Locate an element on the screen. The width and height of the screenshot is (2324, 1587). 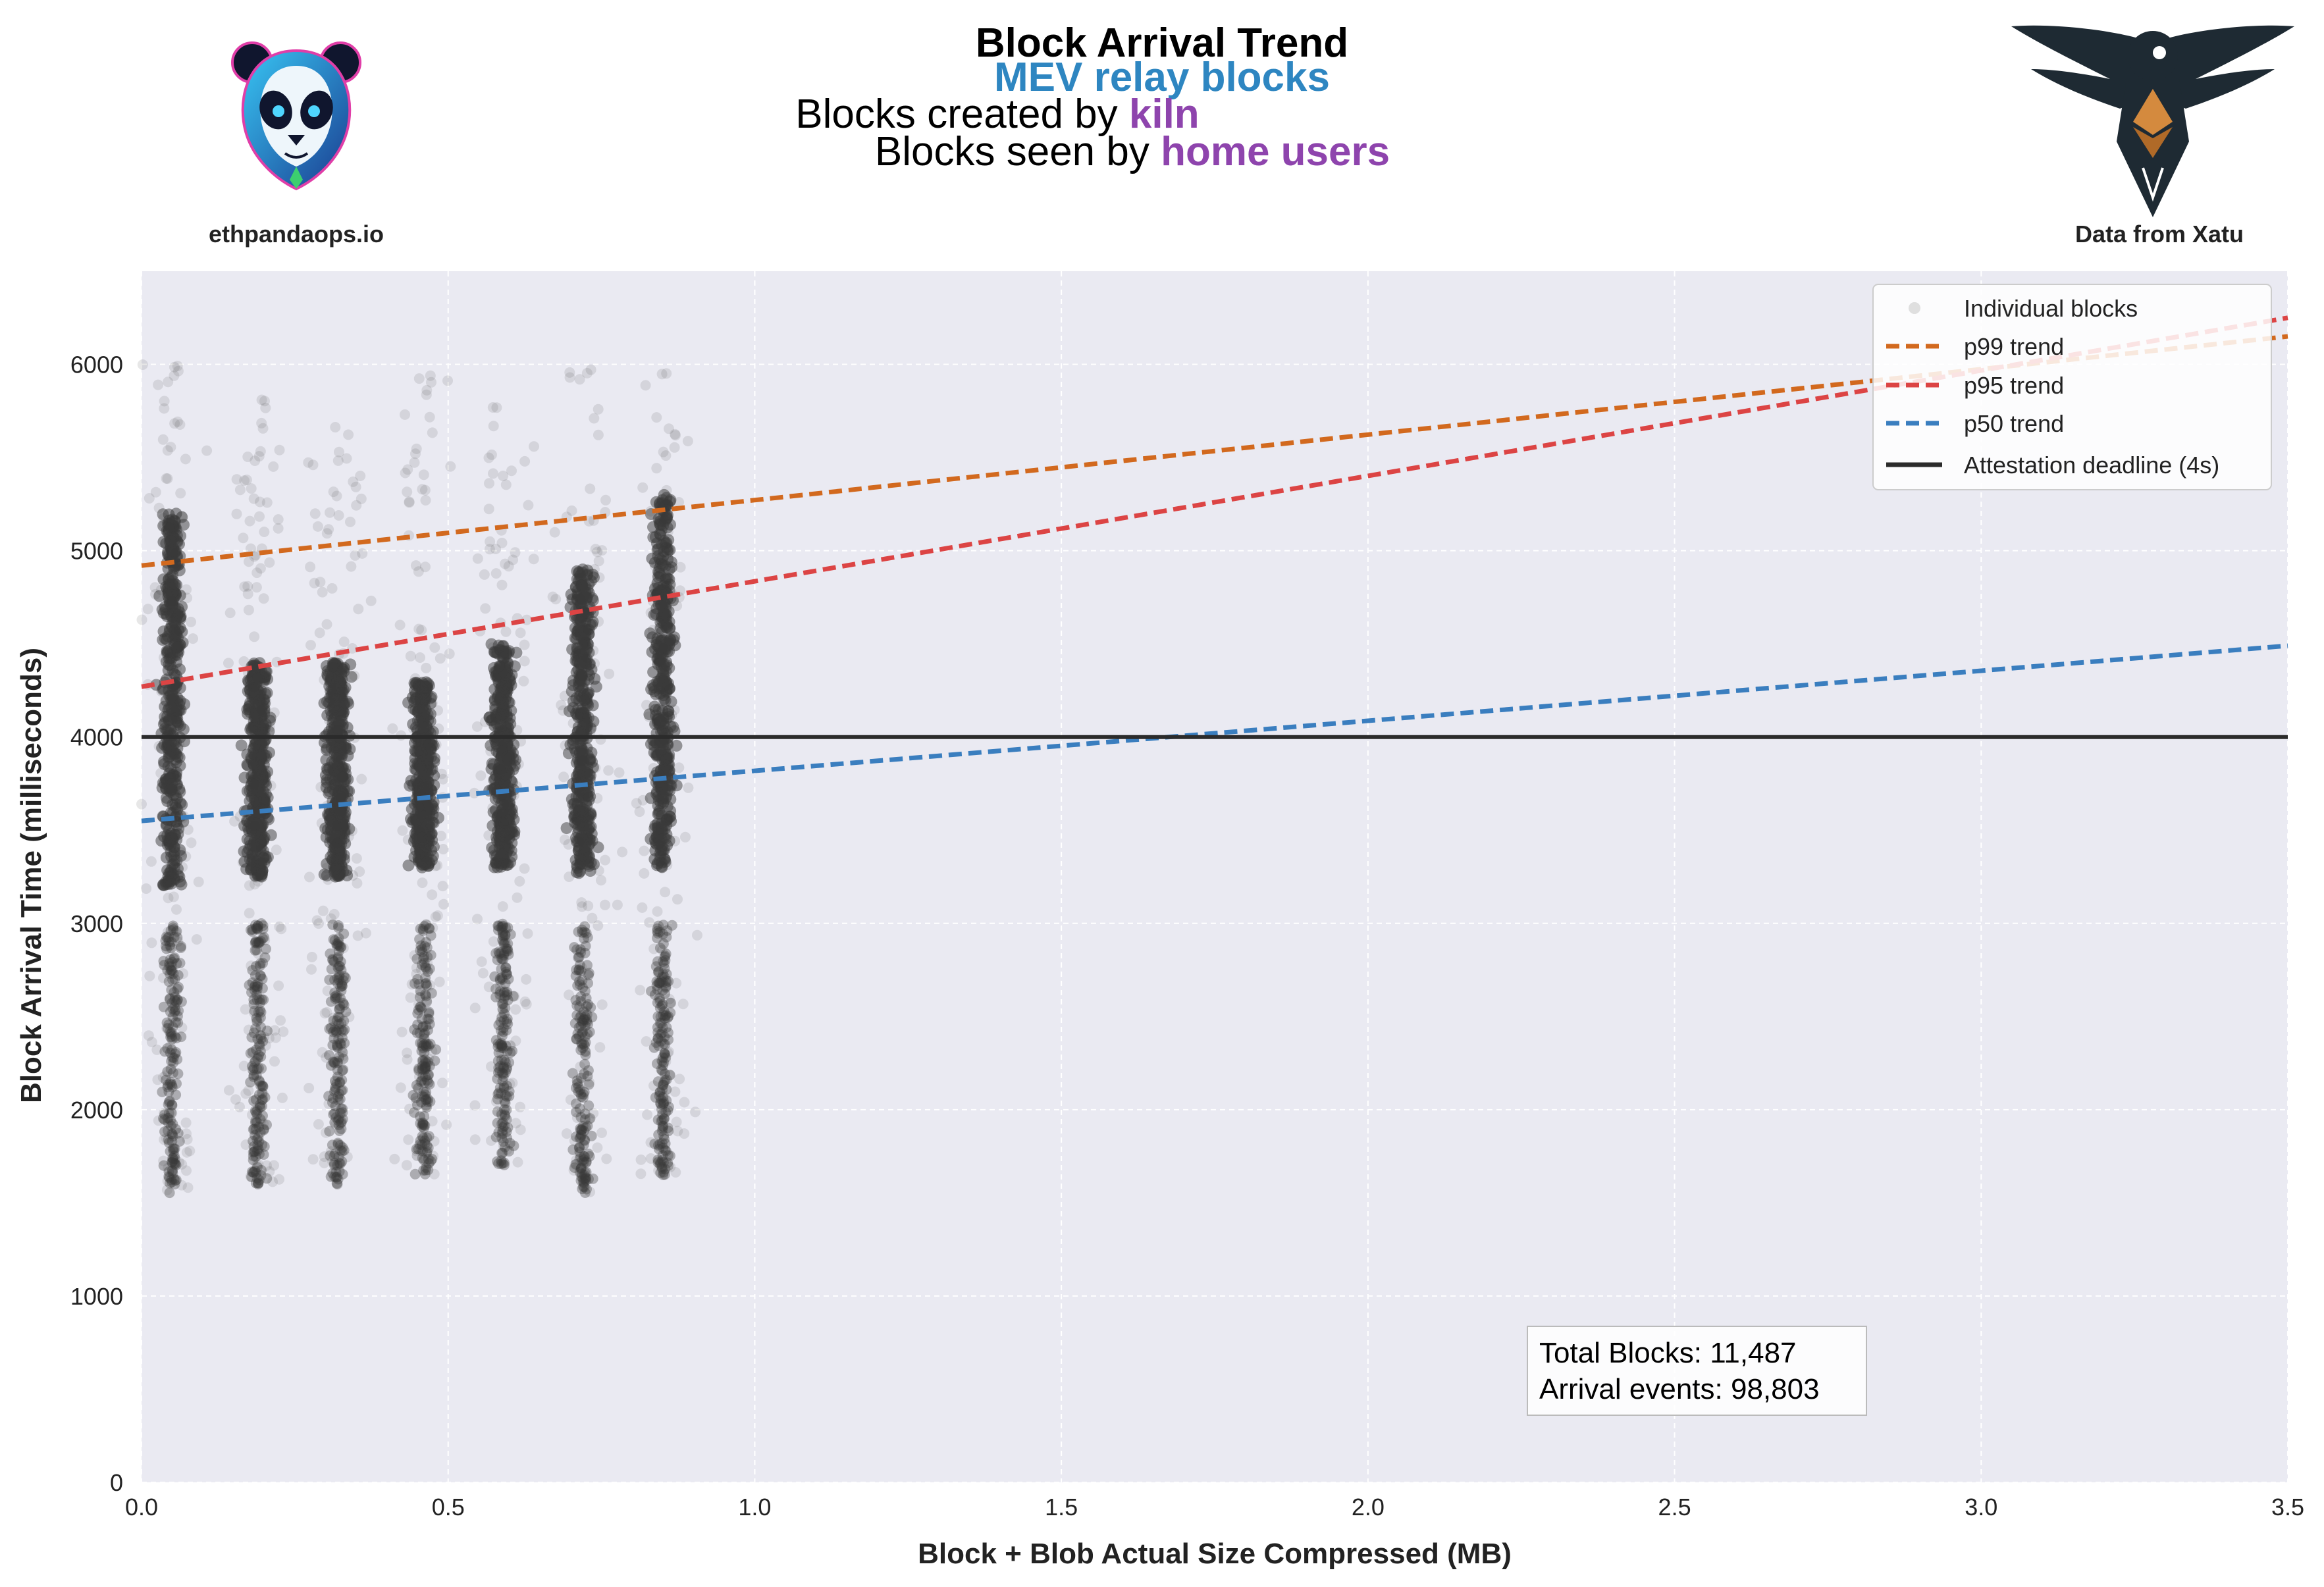
x-tick-label: 2.0 is located at coordinates (1368, 1507).